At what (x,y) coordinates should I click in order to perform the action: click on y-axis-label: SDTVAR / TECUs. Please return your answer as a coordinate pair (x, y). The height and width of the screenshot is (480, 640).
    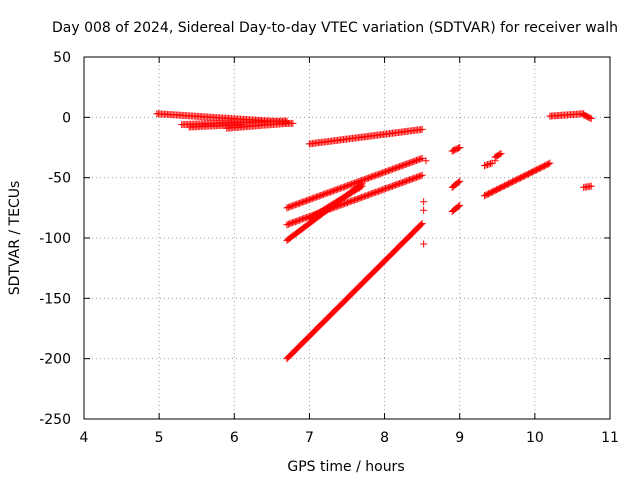
    Looking at the image, I should click on (15, 238).